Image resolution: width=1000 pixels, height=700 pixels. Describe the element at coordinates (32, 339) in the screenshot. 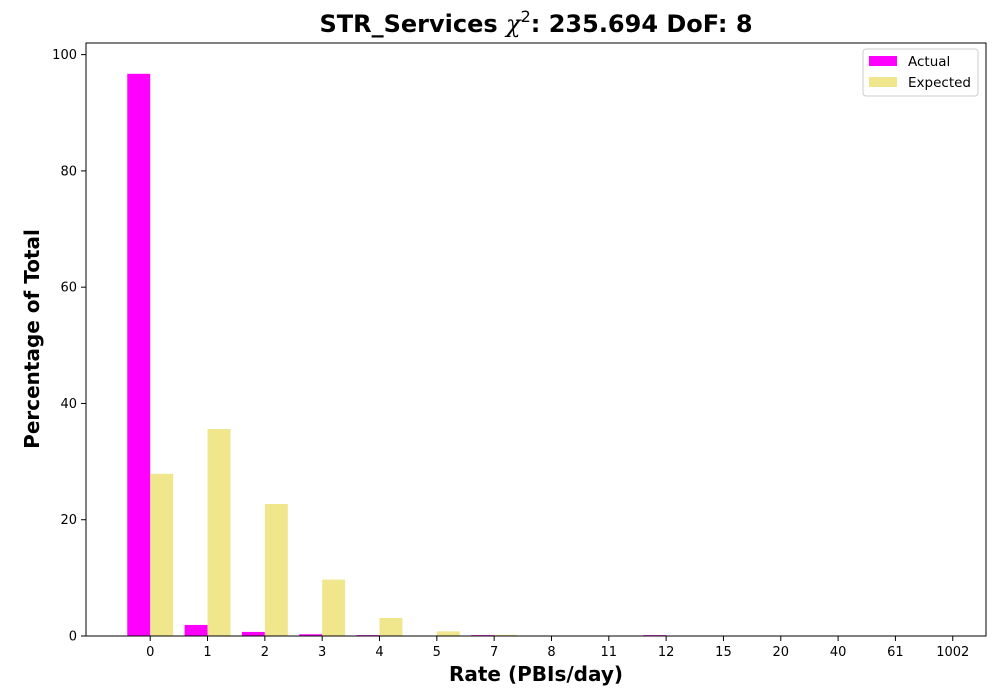

I see `y-axis-title: Percentage of Total` at that location.